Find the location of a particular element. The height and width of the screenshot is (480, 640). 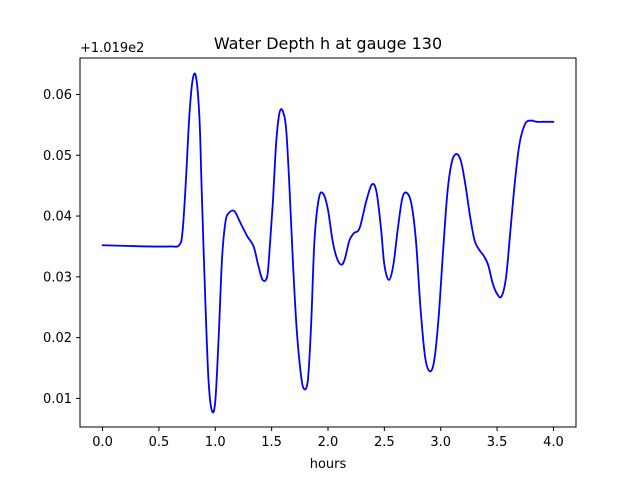

y-offset-label: +1.019e2 is located at coordinates (112, 48).